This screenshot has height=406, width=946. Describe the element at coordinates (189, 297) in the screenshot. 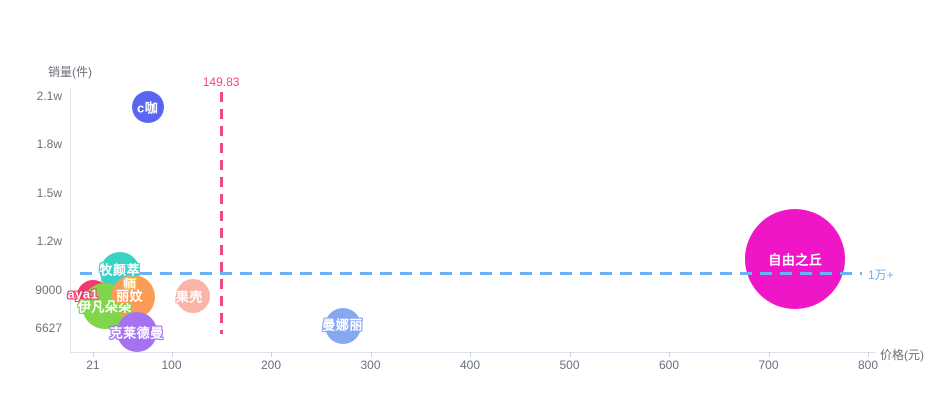

I see `bubble-label: 果壳` at that location.